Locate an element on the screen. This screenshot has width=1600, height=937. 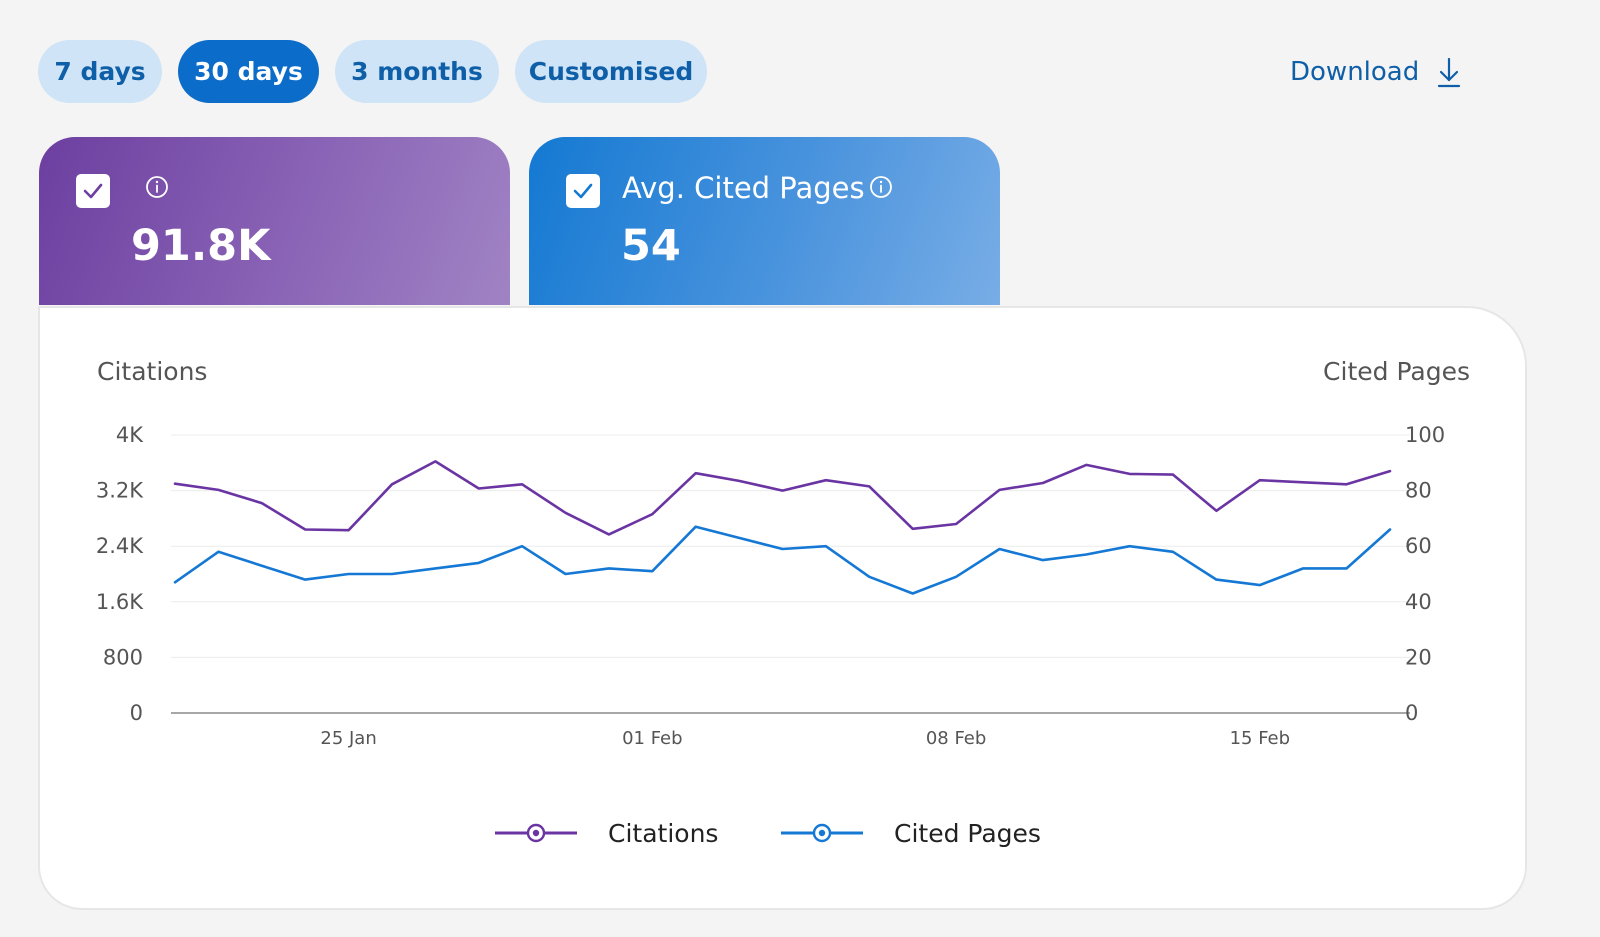
range-7-days-button: 7 days is located at coordinates (100, 71).